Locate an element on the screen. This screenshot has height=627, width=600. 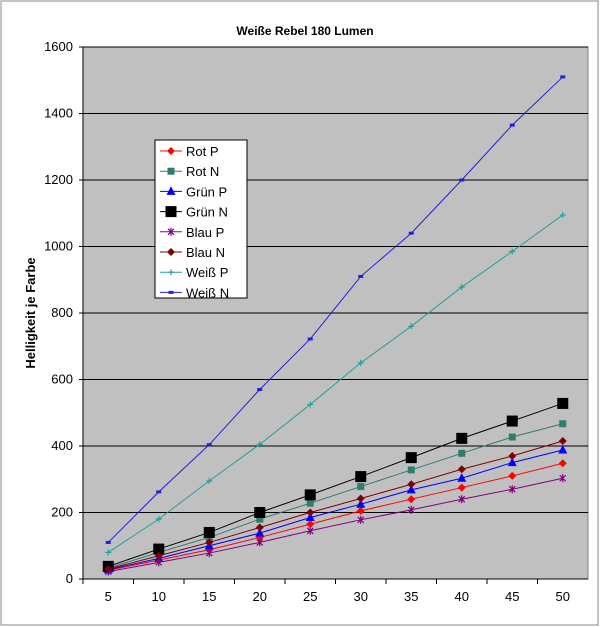
x-tick-label: 35 is located at coordinates (411, 596).